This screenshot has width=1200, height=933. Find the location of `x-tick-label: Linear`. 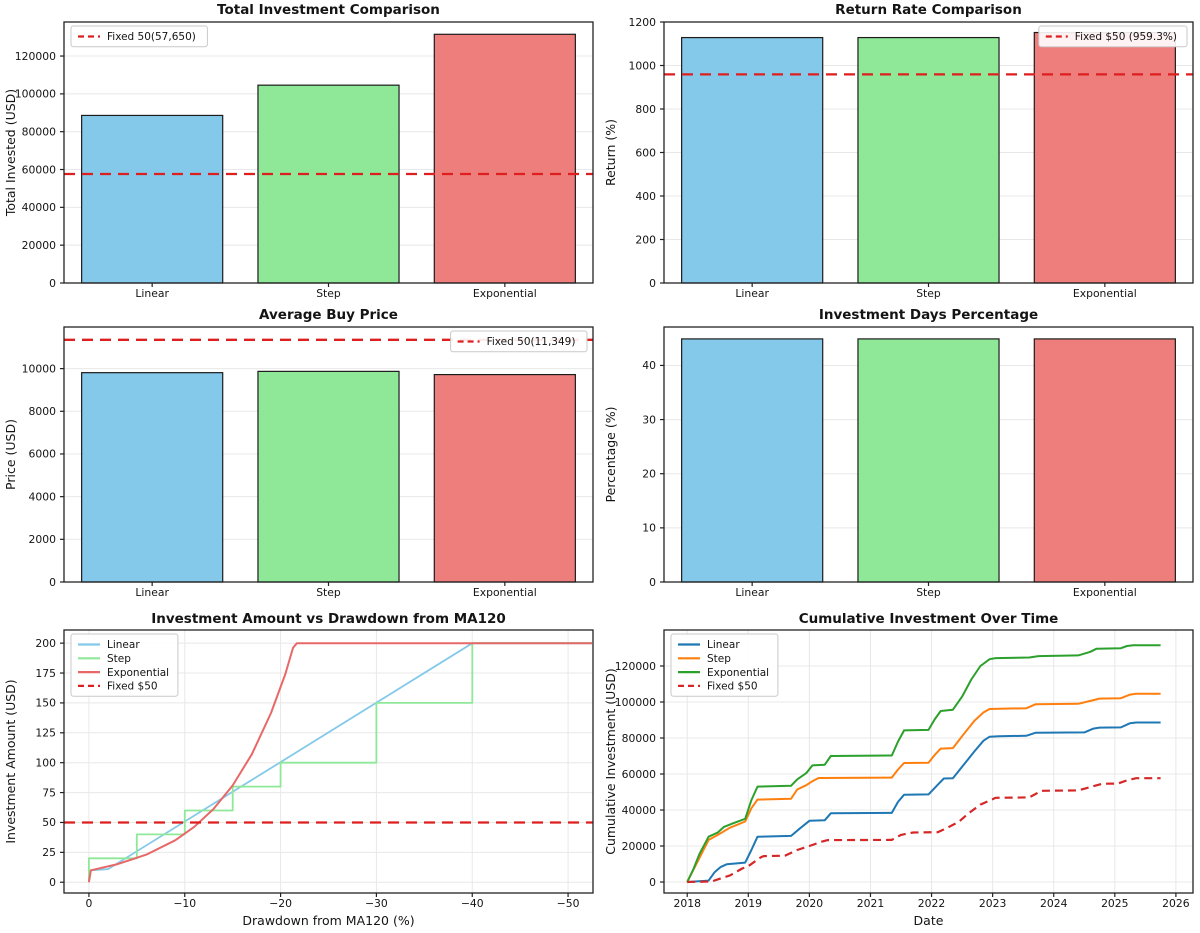

x-tick-label: Linear is located at coordinates (152, 592).